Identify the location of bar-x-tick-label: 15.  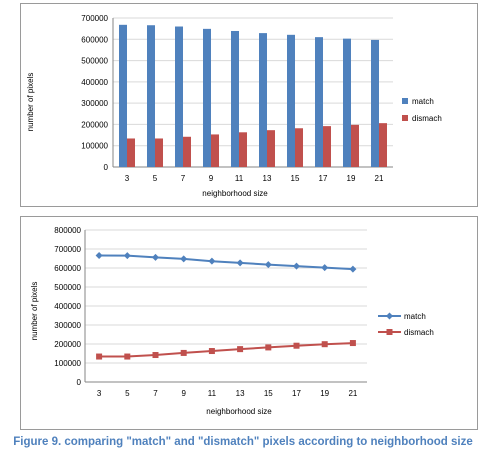
(295, 178).